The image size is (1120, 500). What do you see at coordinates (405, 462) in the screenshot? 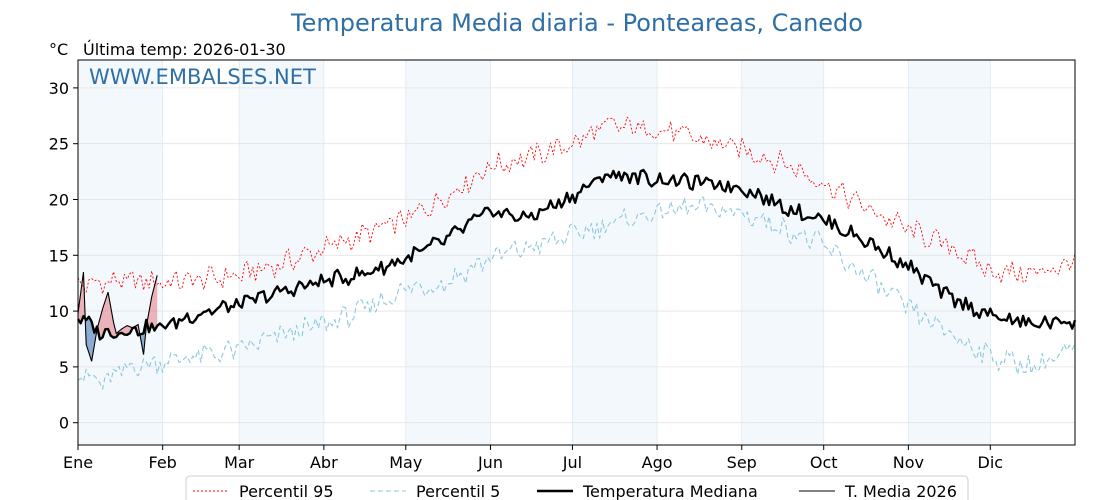
I see `x-tick-label-may: May` at bounding box center [405, 462].